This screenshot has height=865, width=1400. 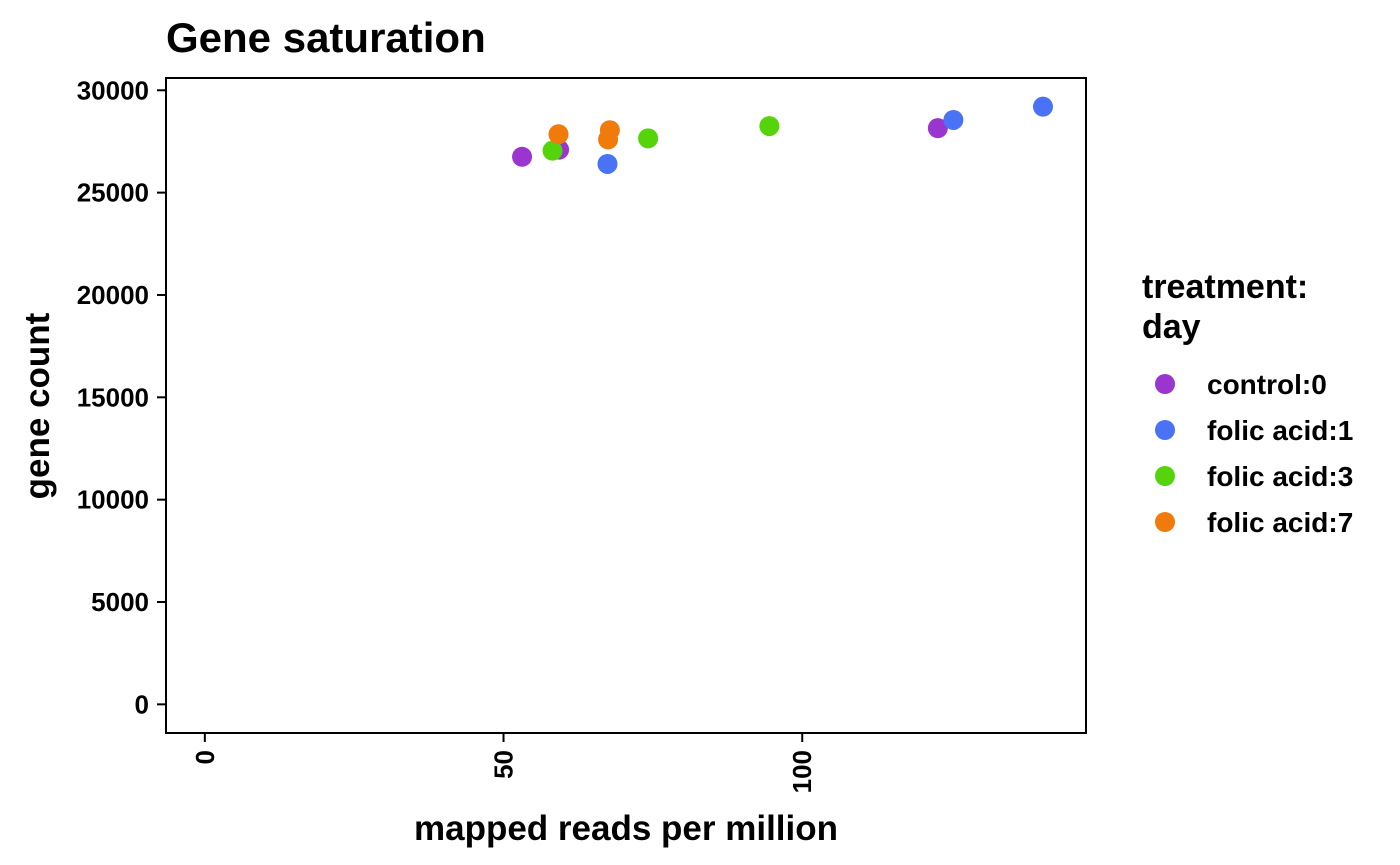 What do you see at coordinates (113, 295) in the screenshot?
I see `y-tick-label: 20000` at bounding box center [113, 295].